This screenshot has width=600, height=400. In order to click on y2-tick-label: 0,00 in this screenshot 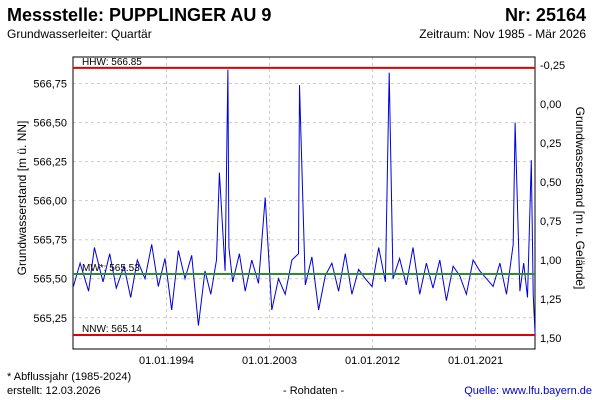, I will do `click(550, 105)`.